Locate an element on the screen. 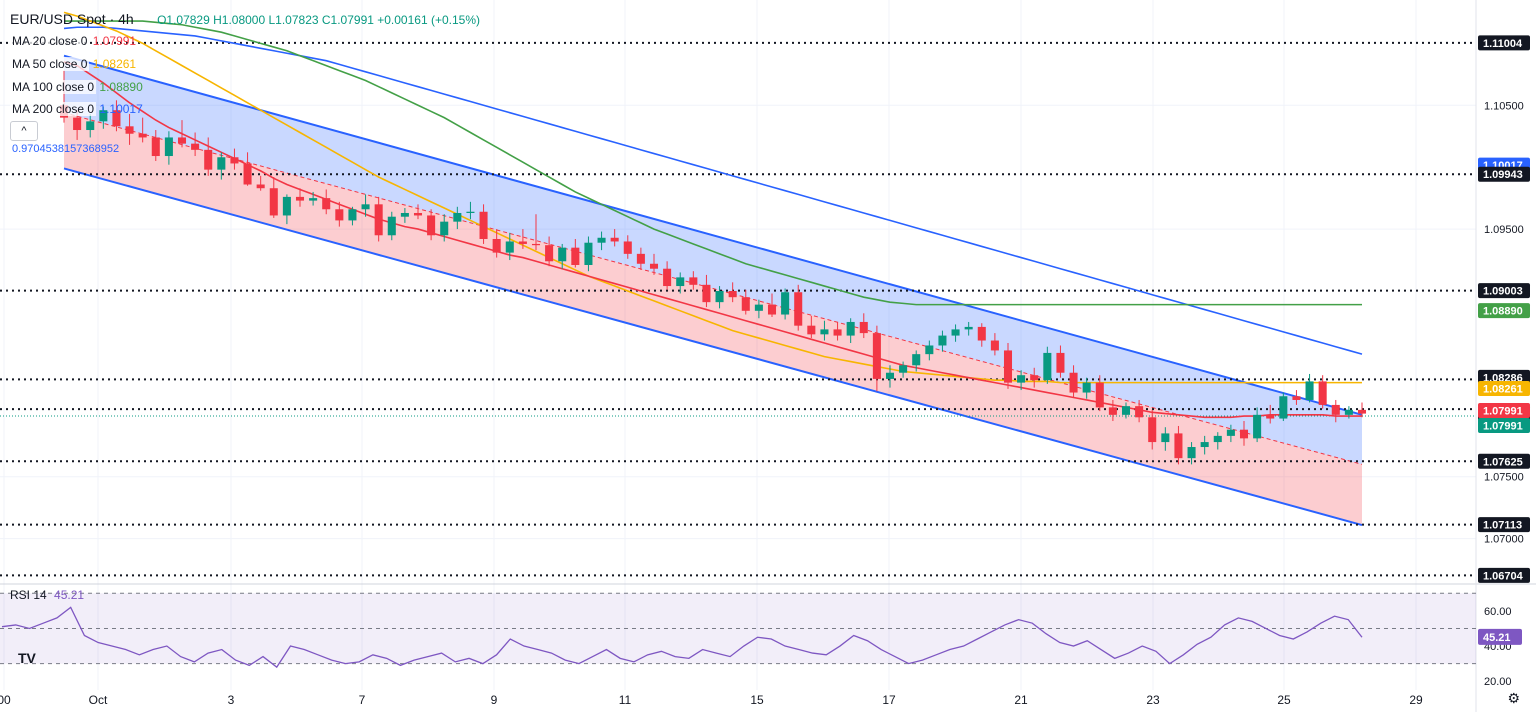  time-tick-label: 21 is located at coordinates (1021, 700).